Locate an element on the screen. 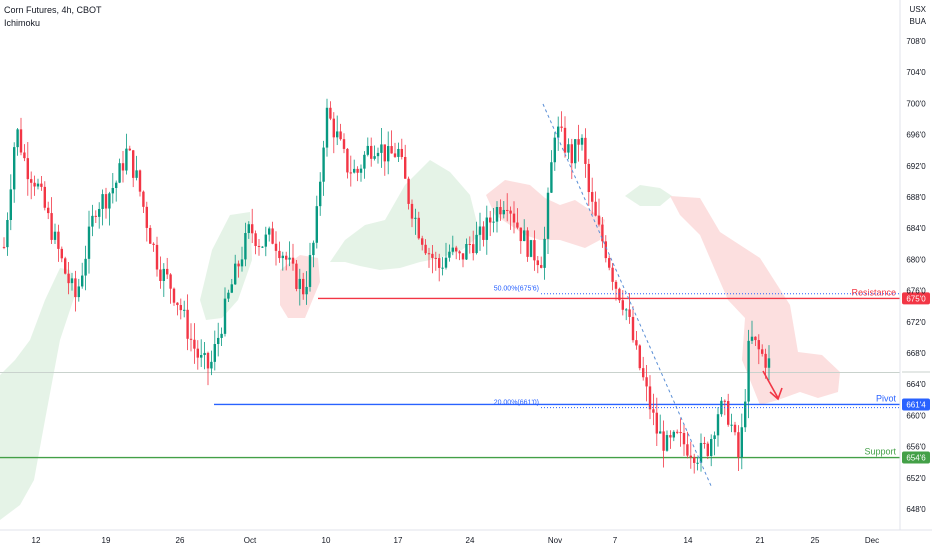  x-tick-label: 10 is located at coordinates (326, 540).